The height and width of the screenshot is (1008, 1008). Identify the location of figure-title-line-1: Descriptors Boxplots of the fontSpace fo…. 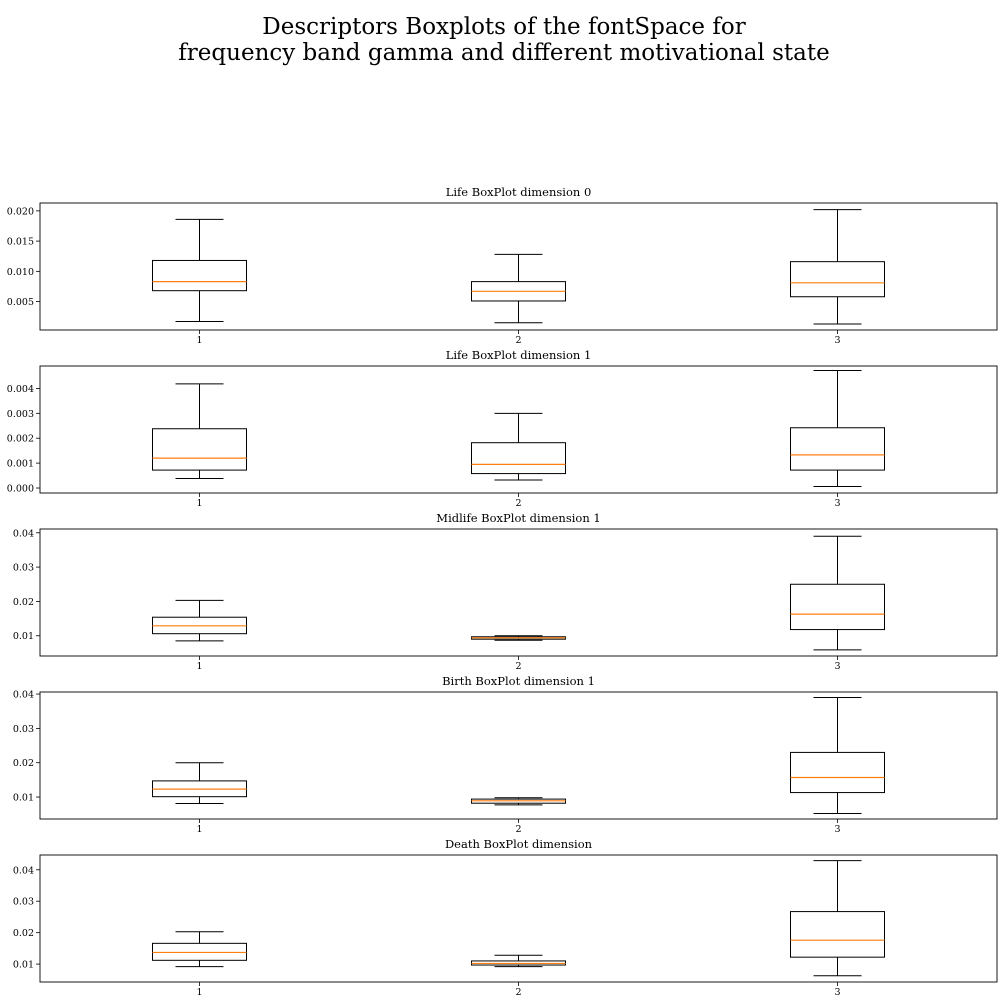
(504, 27).